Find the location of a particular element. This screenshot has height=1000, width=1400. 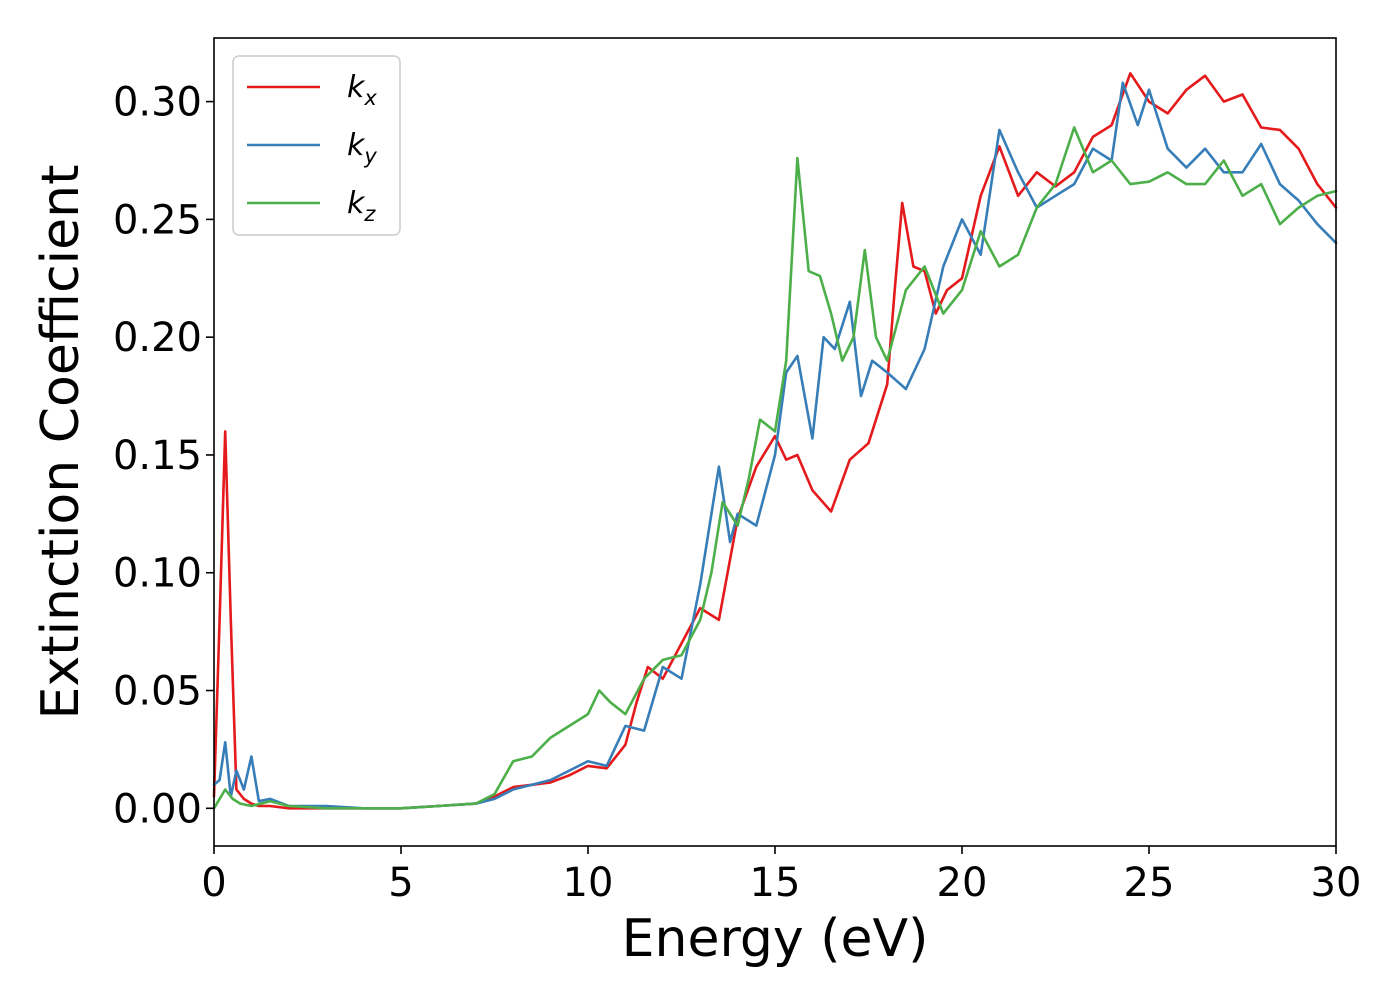

legend: kx ky kz is located at coordinates (316, 145).